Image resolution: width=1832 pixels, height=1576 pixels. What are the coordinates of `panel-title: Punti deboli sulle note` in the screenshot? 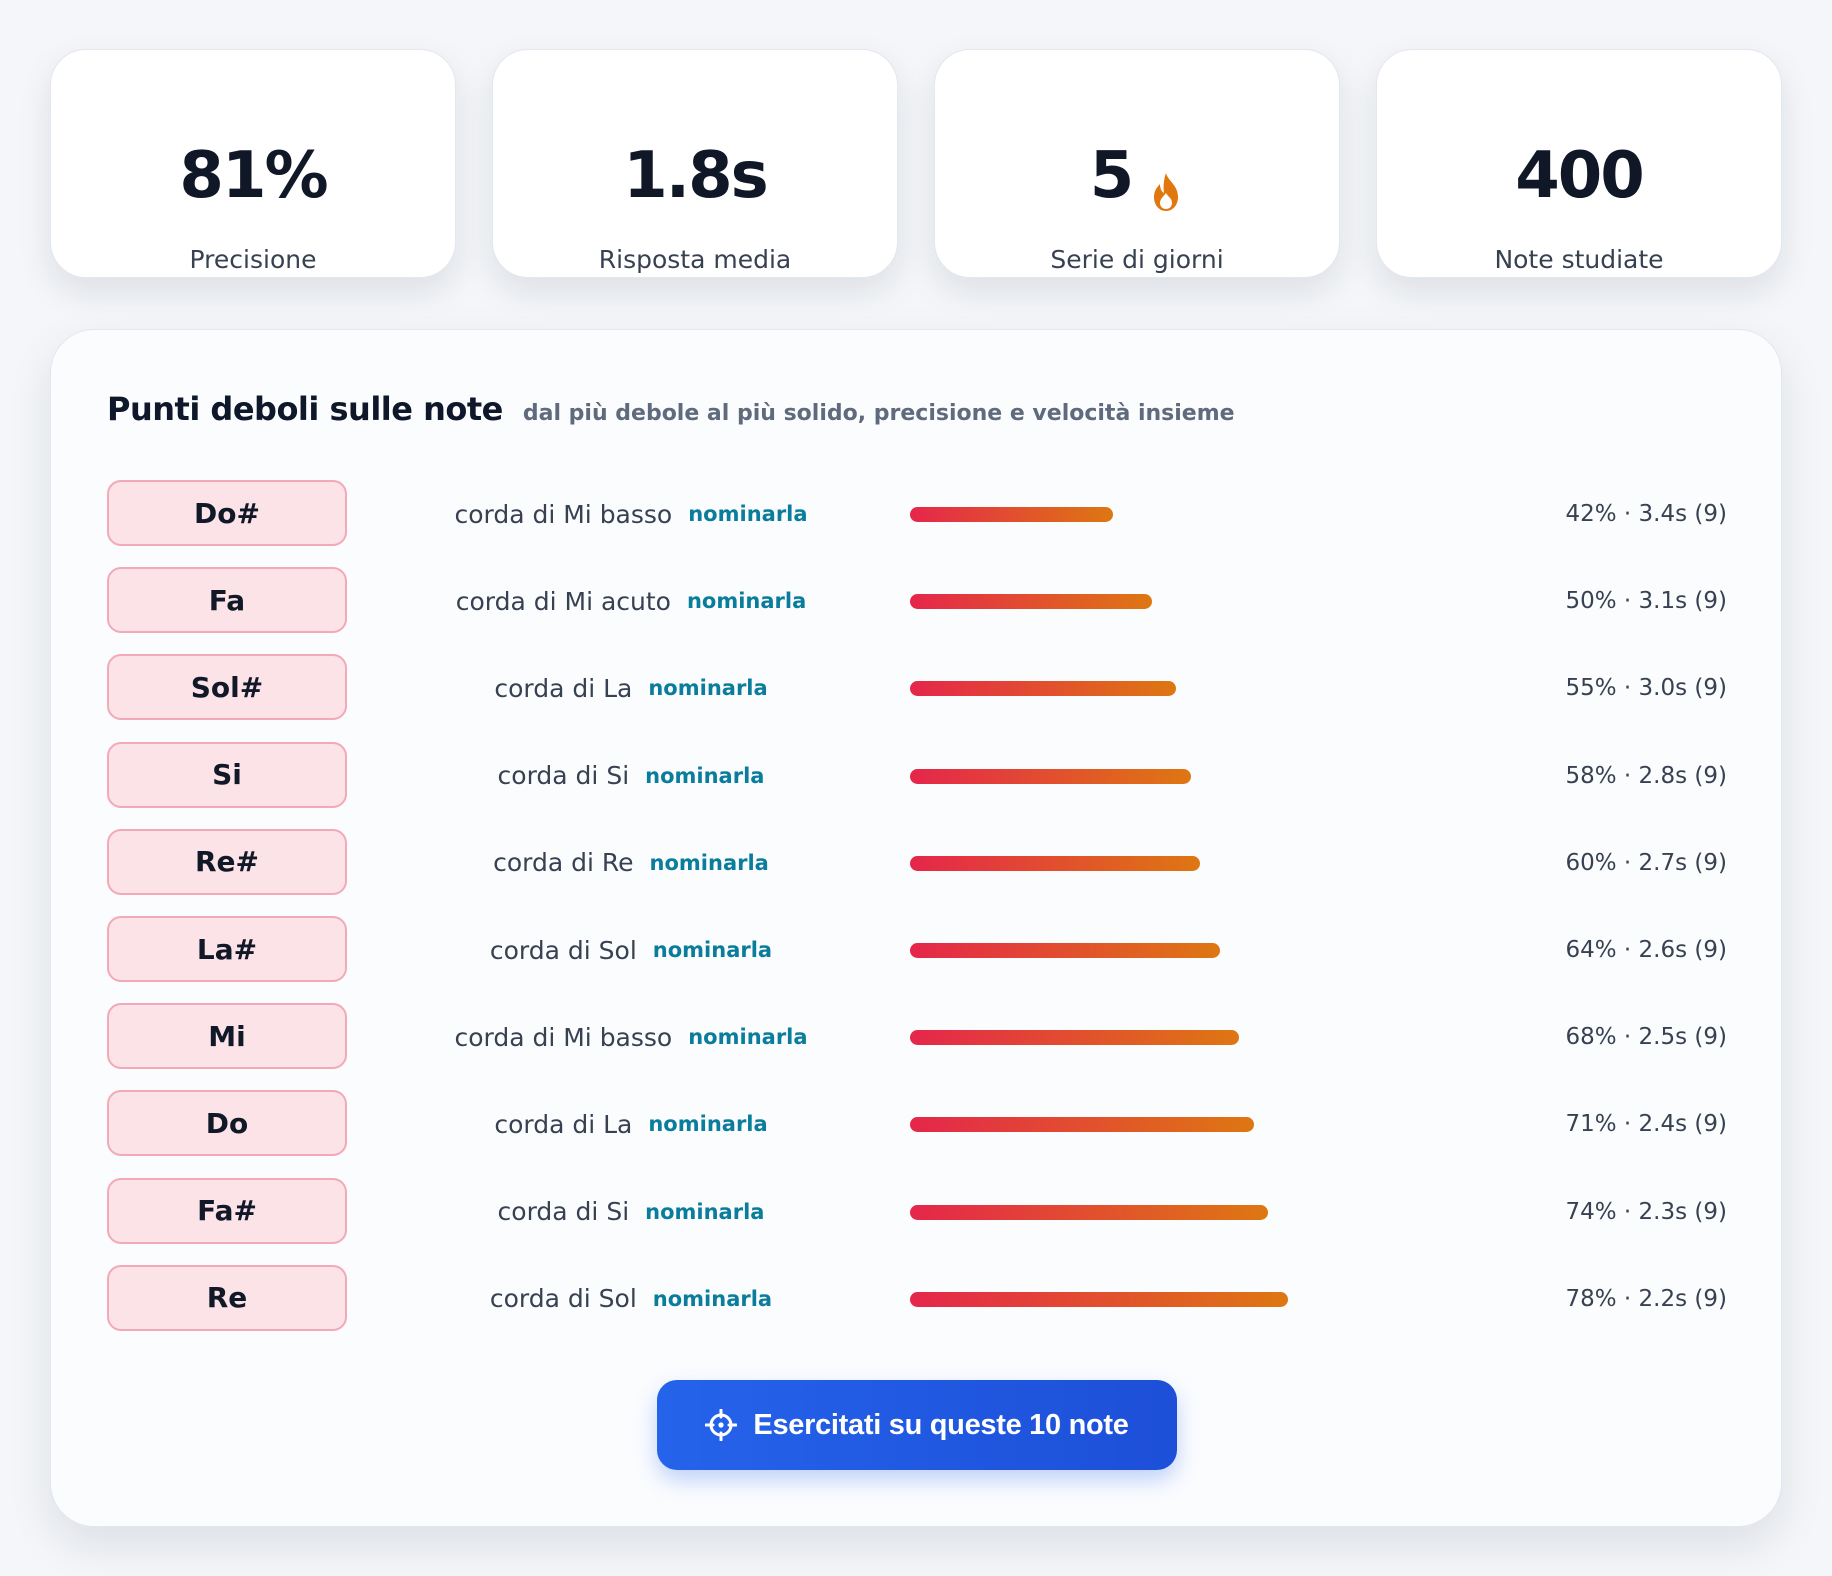 It's located at (305, 409).